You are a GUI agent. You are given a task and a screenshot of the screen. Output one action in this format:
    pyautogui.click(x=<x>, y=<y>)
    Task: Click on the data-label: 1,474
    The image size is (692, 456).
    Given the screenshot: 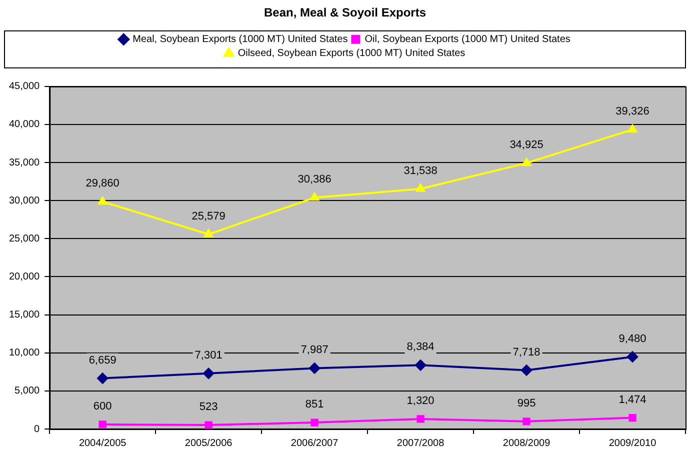 What is the action you would take?
    pyautogui.click(x=632, y=400)
    